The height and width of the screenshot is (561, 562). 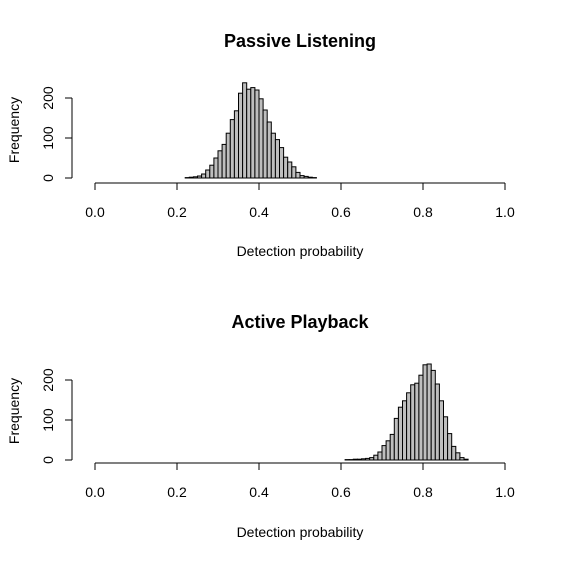 I want to click on chart-title: Active Playback, so click(x=300, y=322).